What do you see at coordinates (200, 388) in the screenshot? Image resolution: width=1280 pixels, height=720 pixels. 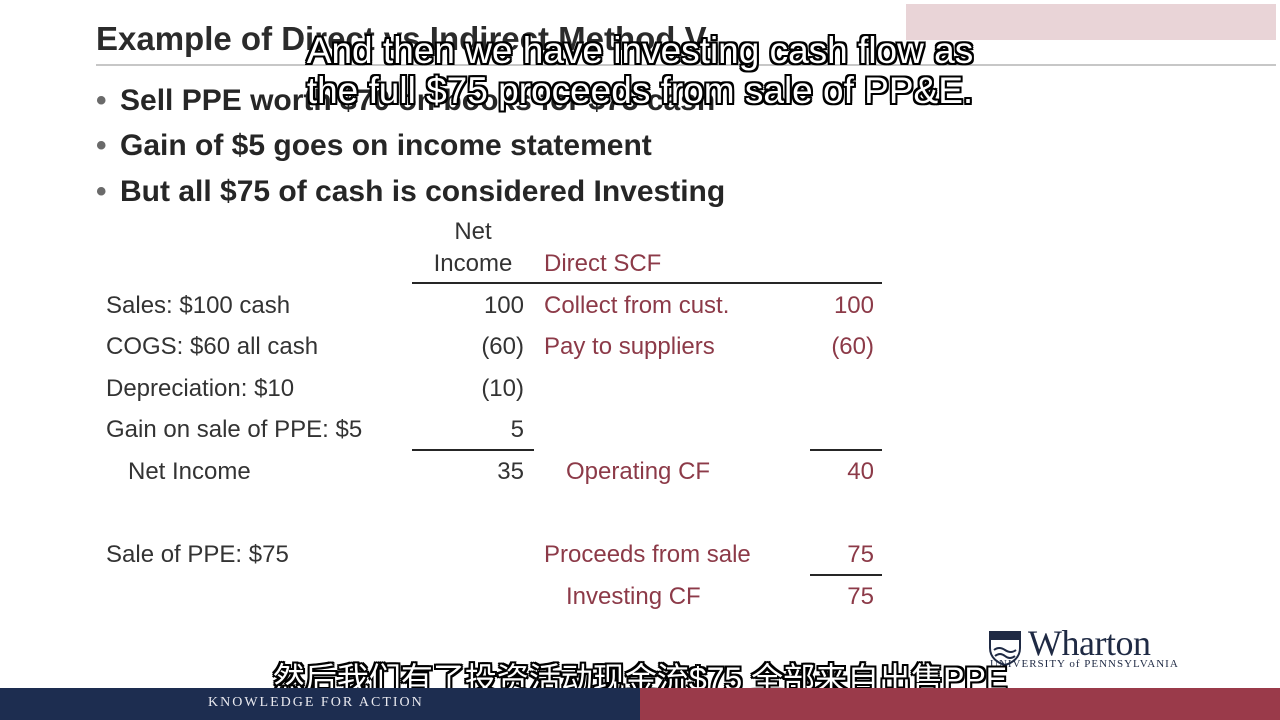 I see `row-label: Depreciation: $10` at bounding box center [200, 388].